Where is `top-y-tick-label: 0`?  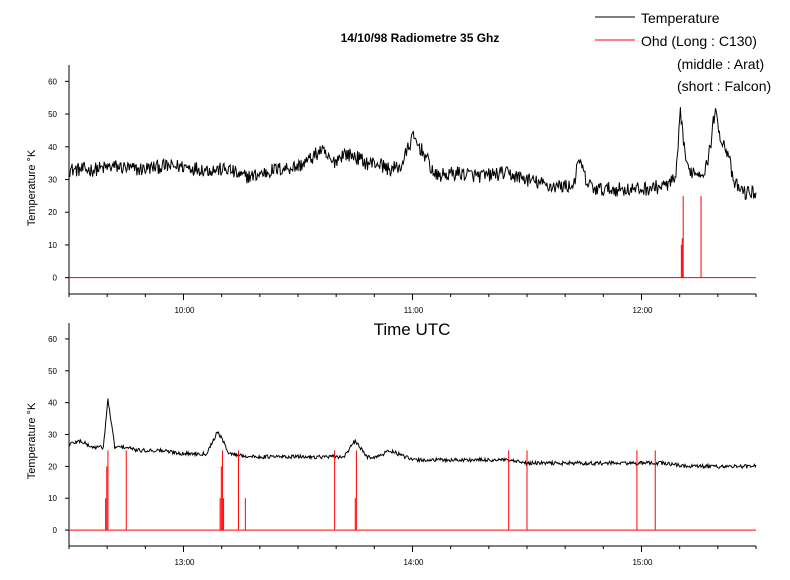
top-y-tick-label: 0 is located at coordinates (55, 278).